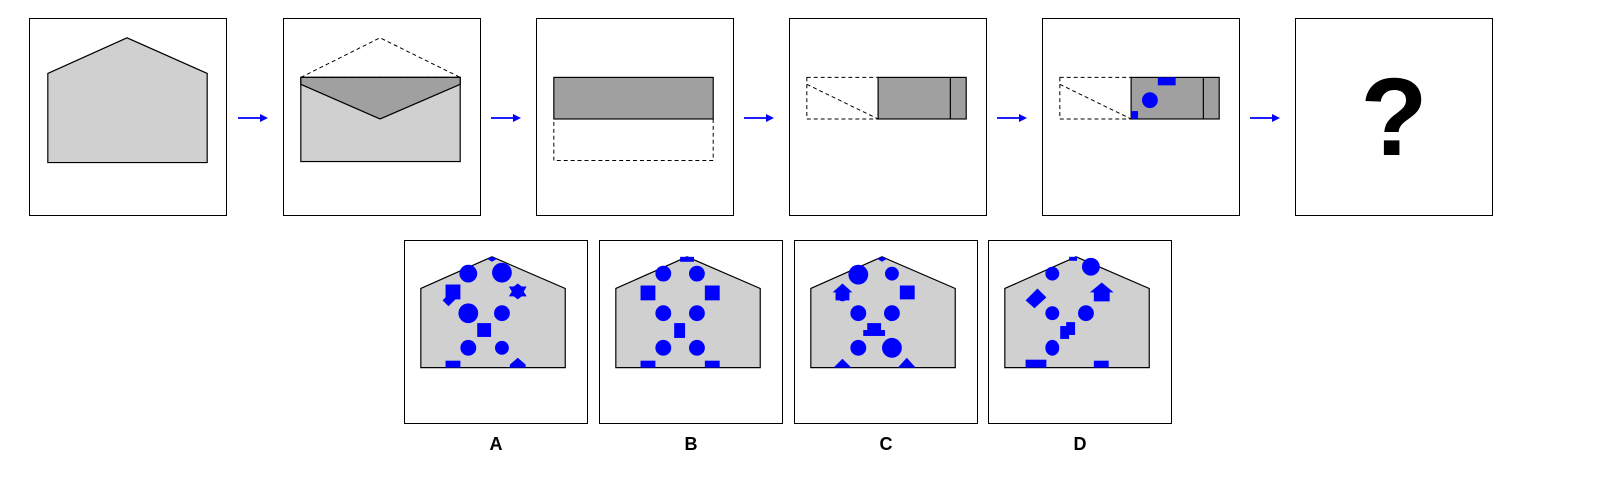 This screenshot has height=490, width=1610. What do you see at coordinates (886, 444) in the screenshot?
I see `option-c-label: C` at bounding box center [886, 444].